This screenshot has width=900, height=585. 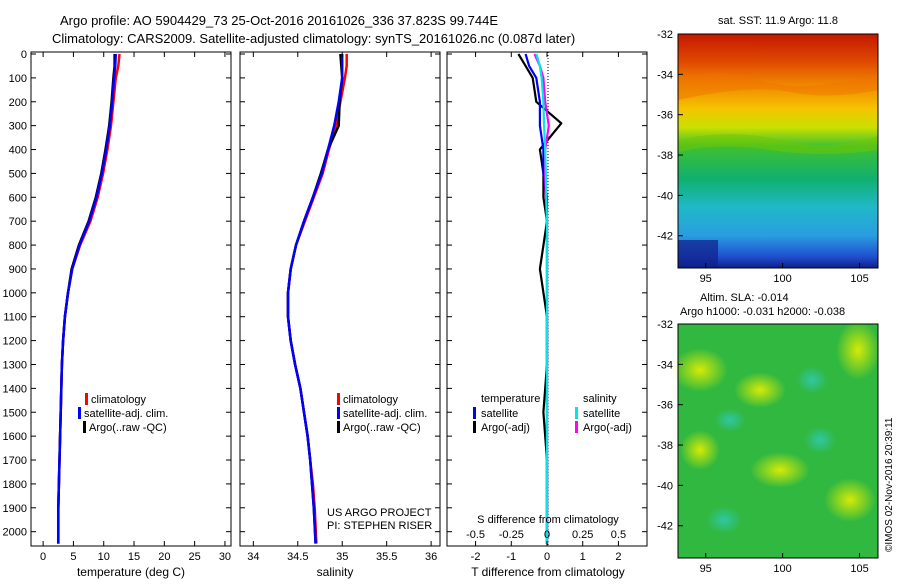 I want to click on sla-latitude-ticks: -32 -34 -36 -38 -40 -42, so click(x=670, y=426).